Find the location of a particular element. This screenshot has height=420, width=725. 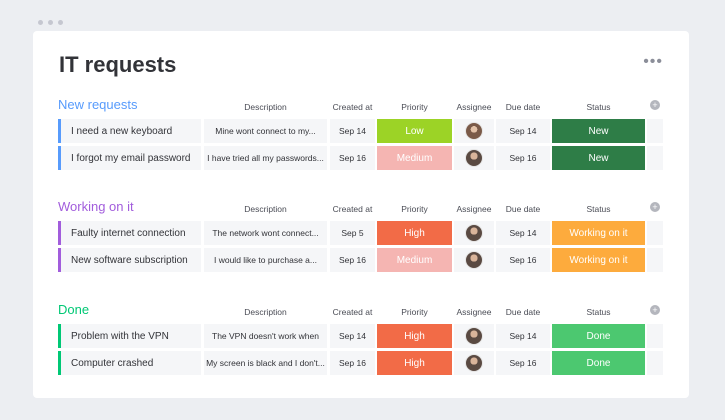

item-name: New software subscription is located at coordinates (129, 260).